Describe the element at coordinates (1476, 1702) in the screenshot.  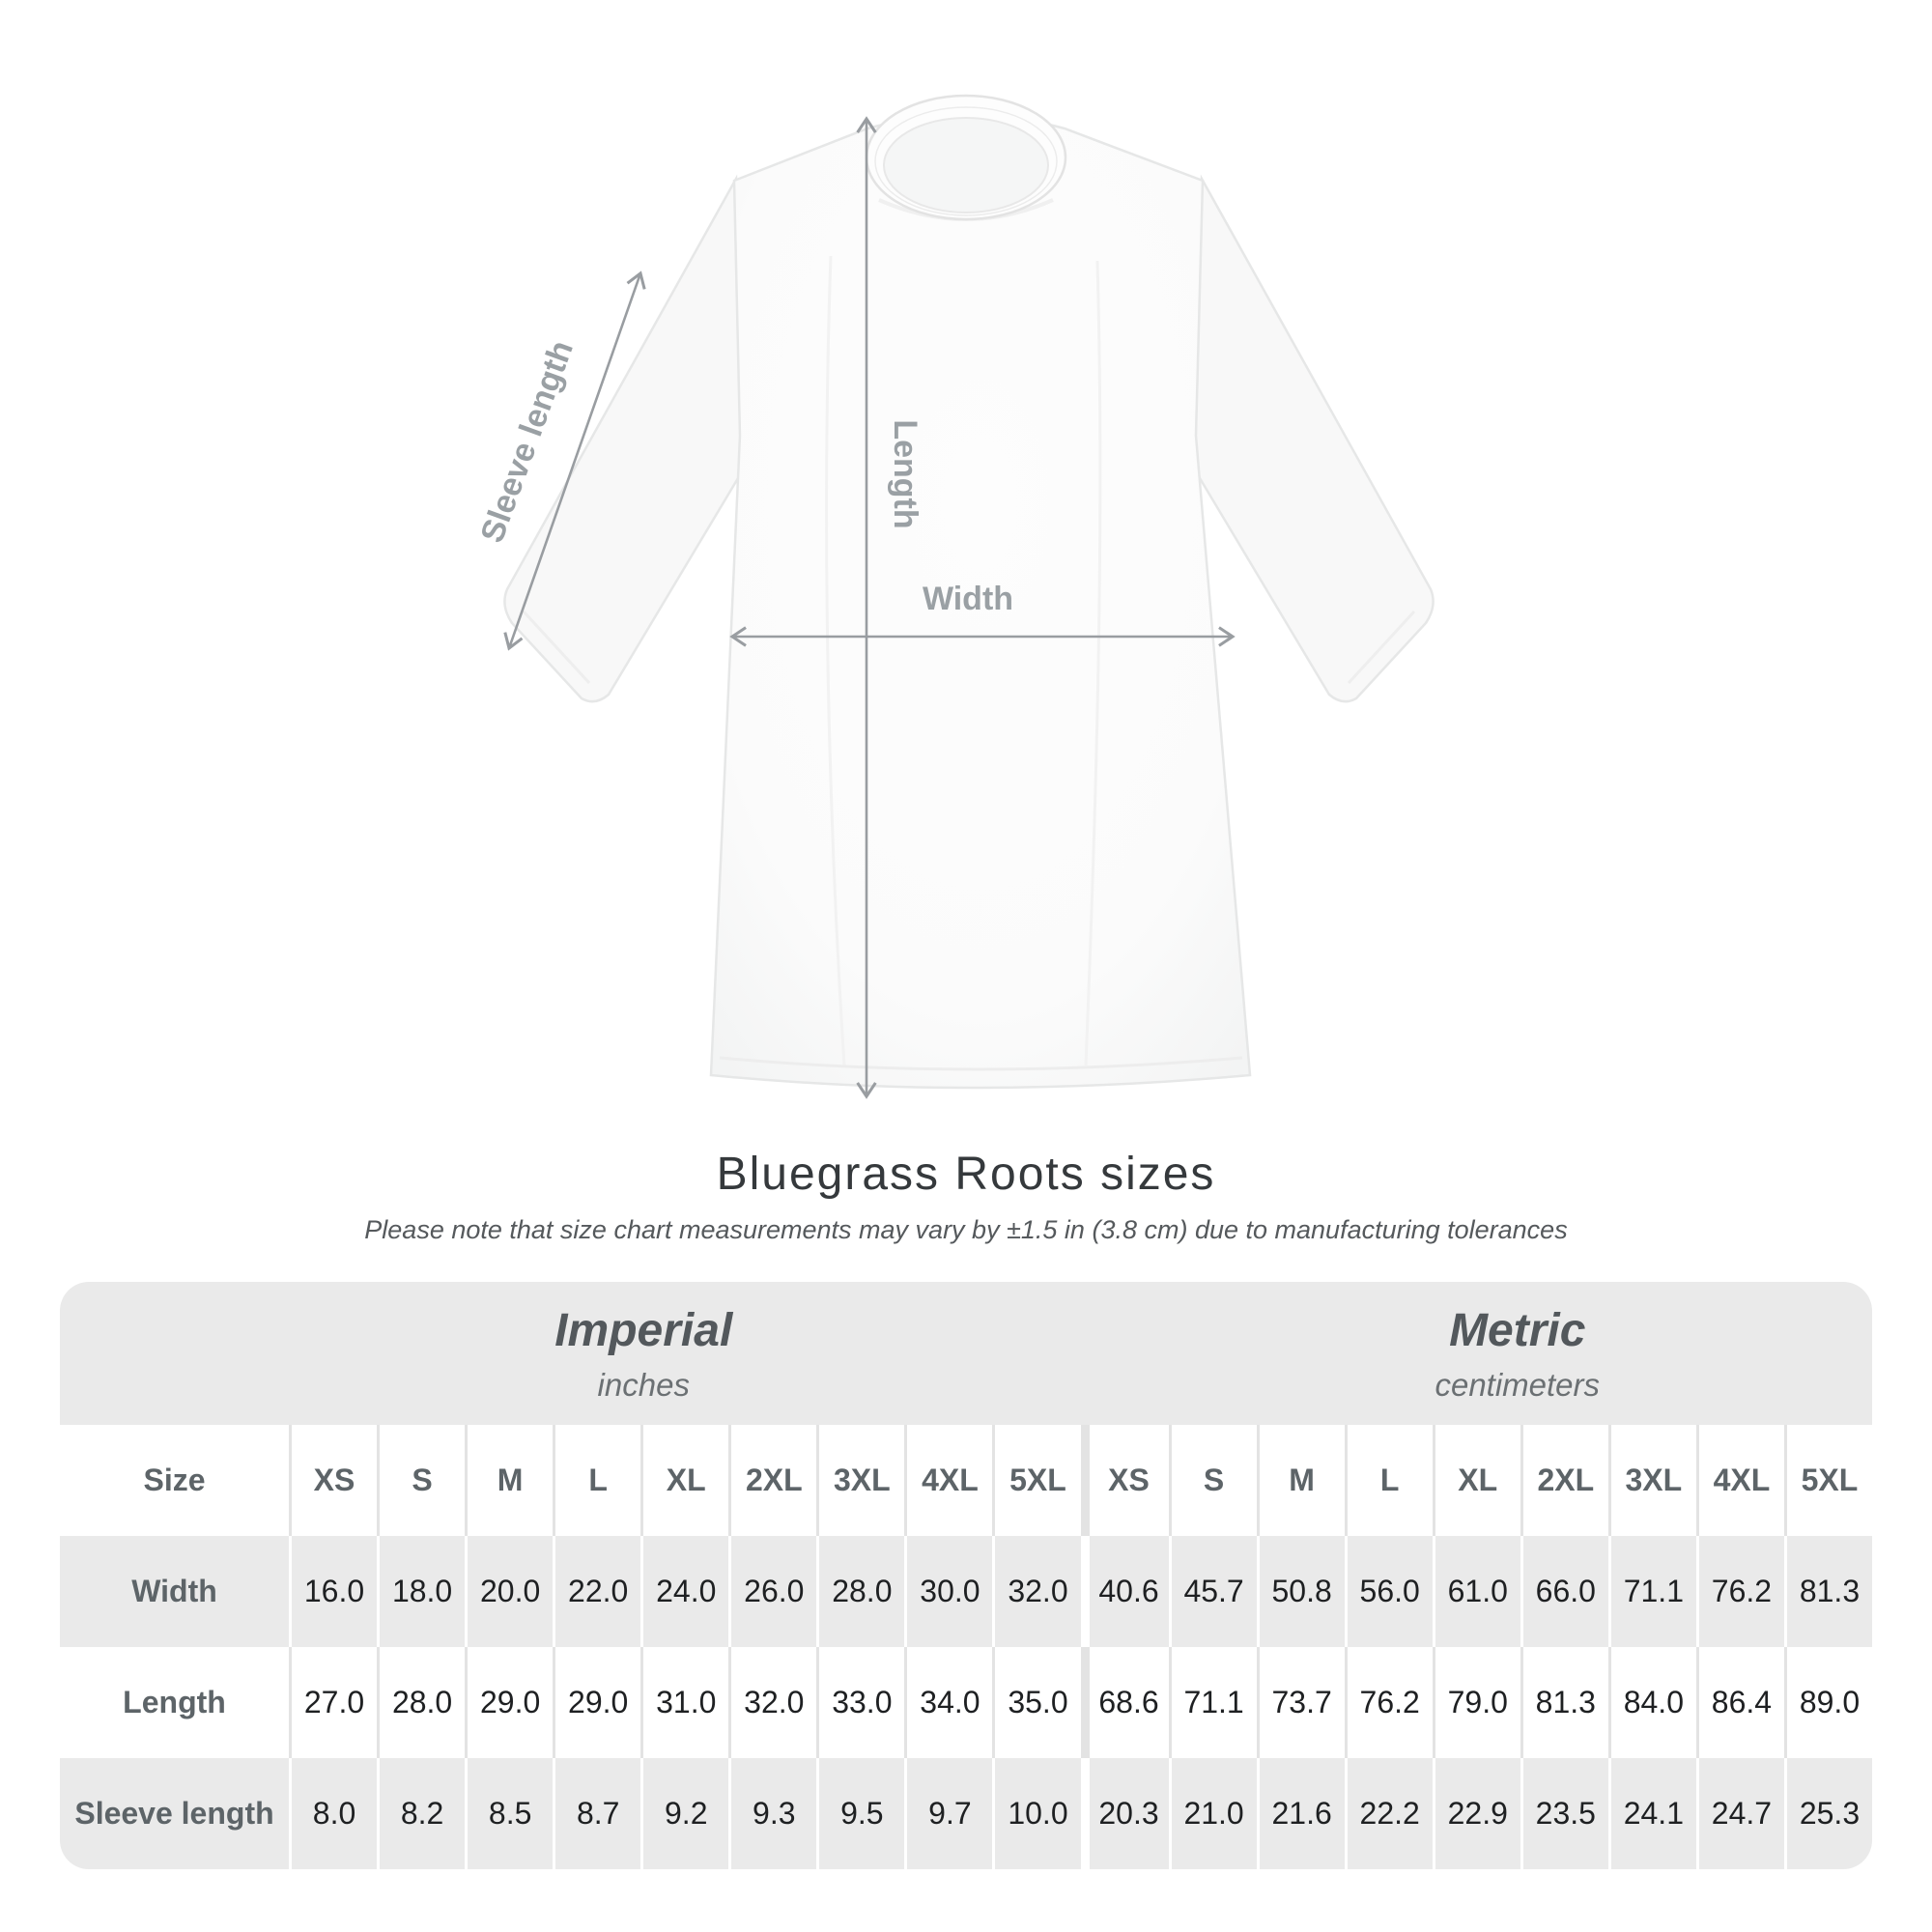
I see `value-cell: 79.0` at that location.